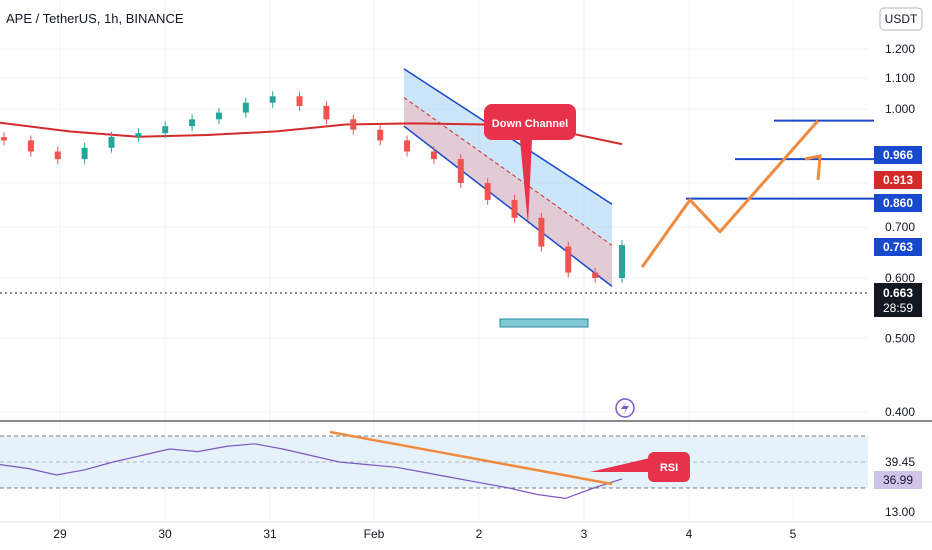  I want to click on rsi-current-tag, so click(898, 480).